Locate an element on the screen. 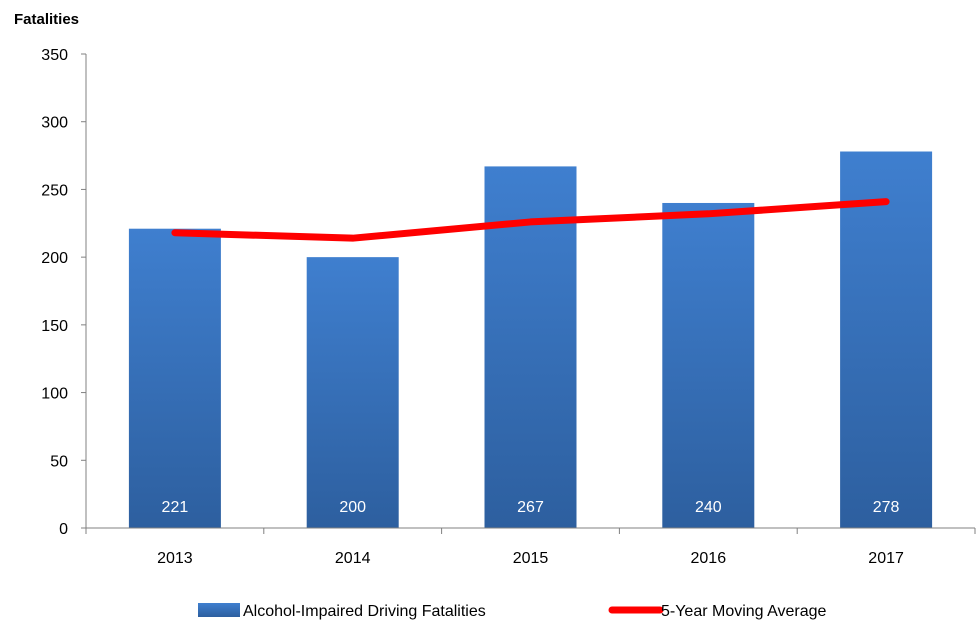  y-tick-label: 200 is located at coordinates (54, 258).